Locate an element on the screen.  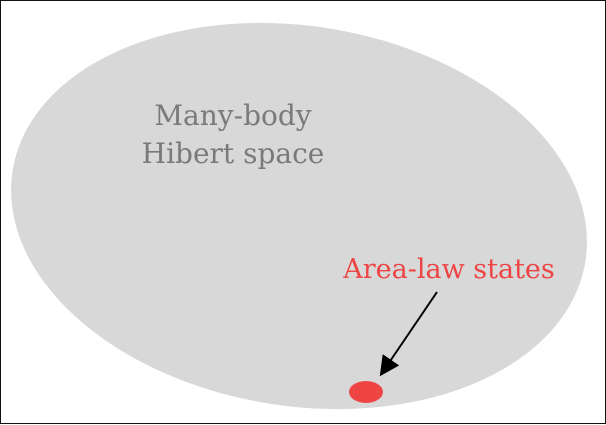
area-law-states-region is located at coordinates (366, 392).